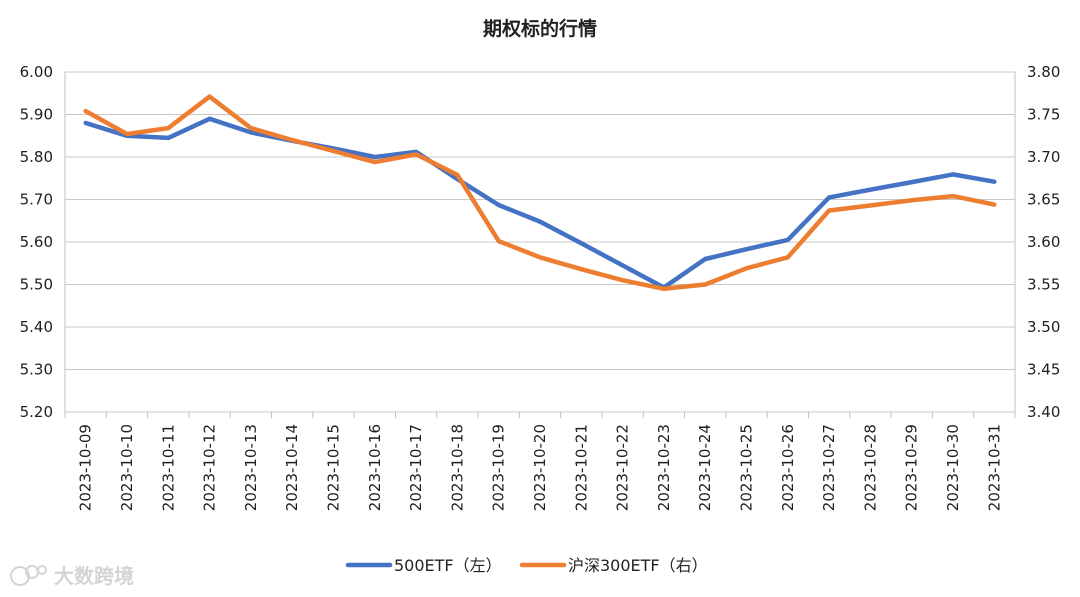 The image size is (1080, 597). What do you see at coordinates (1043, 157) in the screenshot?
I see `right-tick-label: 3.70` at bounding box center [1043, 157].